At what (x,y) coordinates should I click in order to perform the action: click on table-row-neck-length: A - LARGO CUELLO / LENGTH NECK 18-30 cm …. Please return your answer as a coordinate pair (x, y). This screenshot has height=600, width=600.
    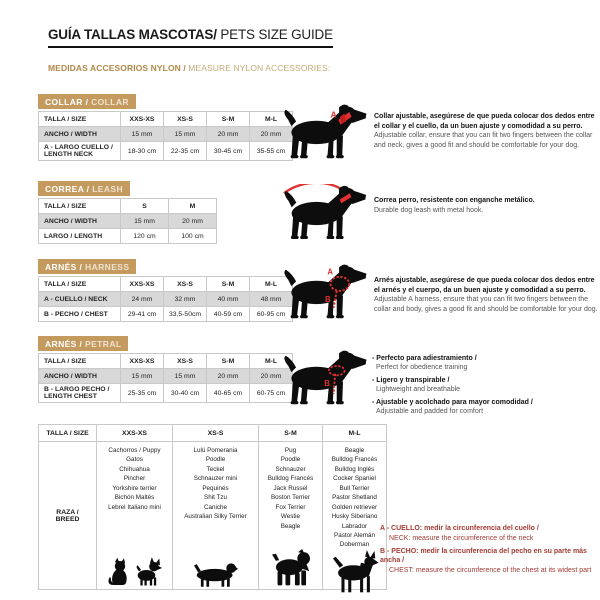
    Looking at the image, I should click on (165, 151).